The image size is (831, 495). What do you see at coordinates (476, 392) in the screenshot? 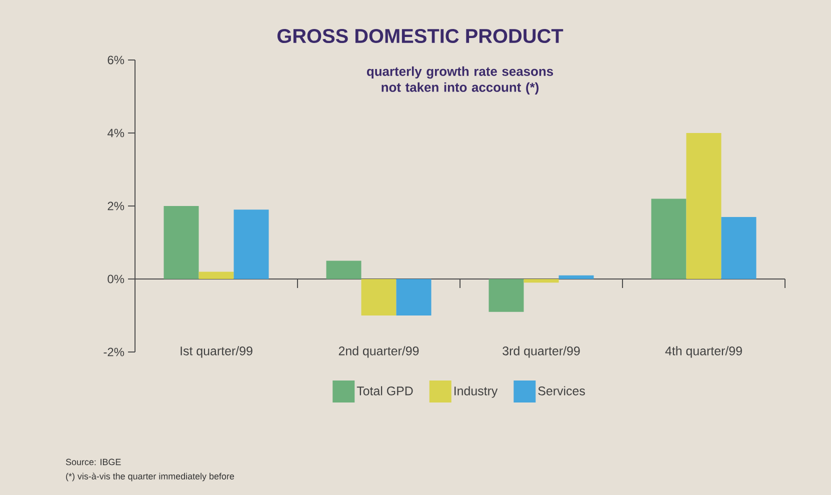
I see `legend-label: Industry` at bounding box center [476, 392].